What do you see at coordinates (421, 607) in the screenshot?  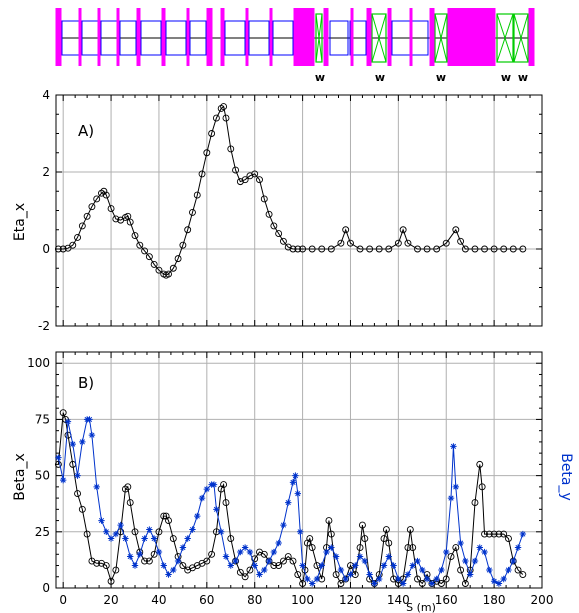 I see `panel-b-x-axis-label: S (m)` at bounding box center [421, 607].